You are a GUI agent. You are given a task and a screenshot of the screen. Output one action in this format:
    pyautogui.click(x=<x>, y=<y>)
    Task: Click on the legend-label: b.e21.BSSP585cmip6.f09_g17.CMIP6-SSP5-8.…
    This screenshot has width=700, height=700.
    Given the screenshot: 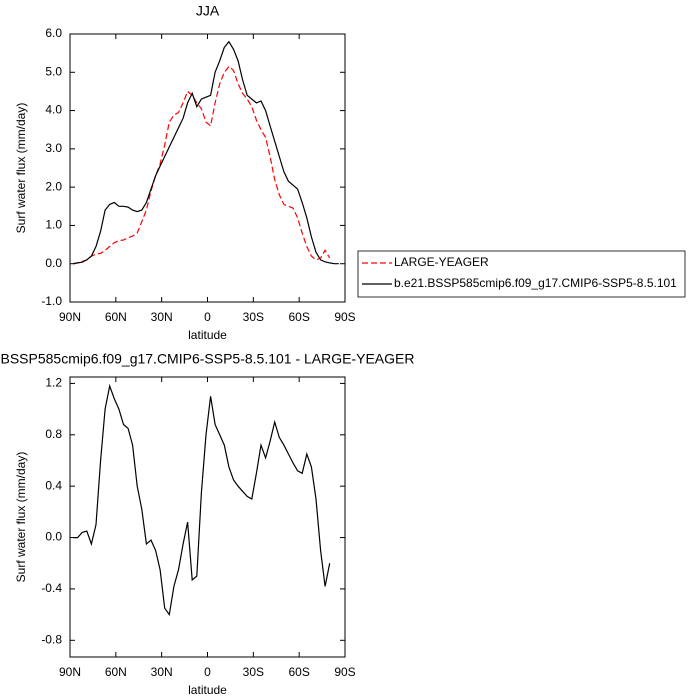 What is the action you would take?
    pyautogui.click(x=535, y=283)
    